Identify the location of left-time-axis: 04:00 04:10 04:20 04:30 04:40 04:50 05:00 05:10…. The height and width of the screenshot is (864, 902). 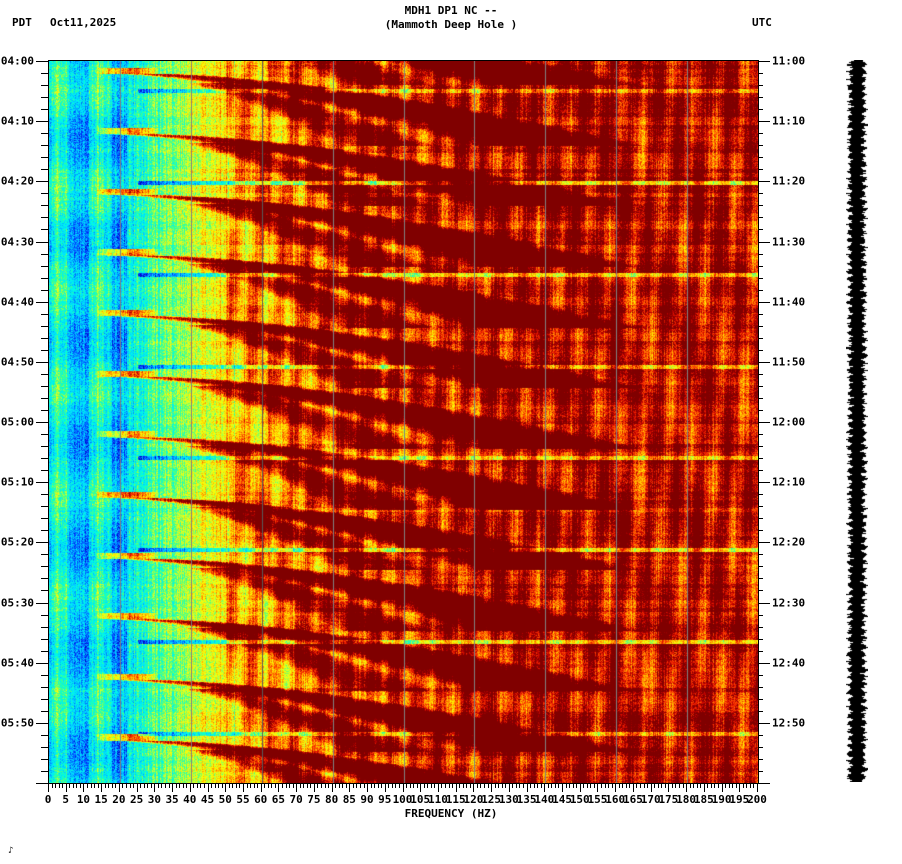
(24, 419).